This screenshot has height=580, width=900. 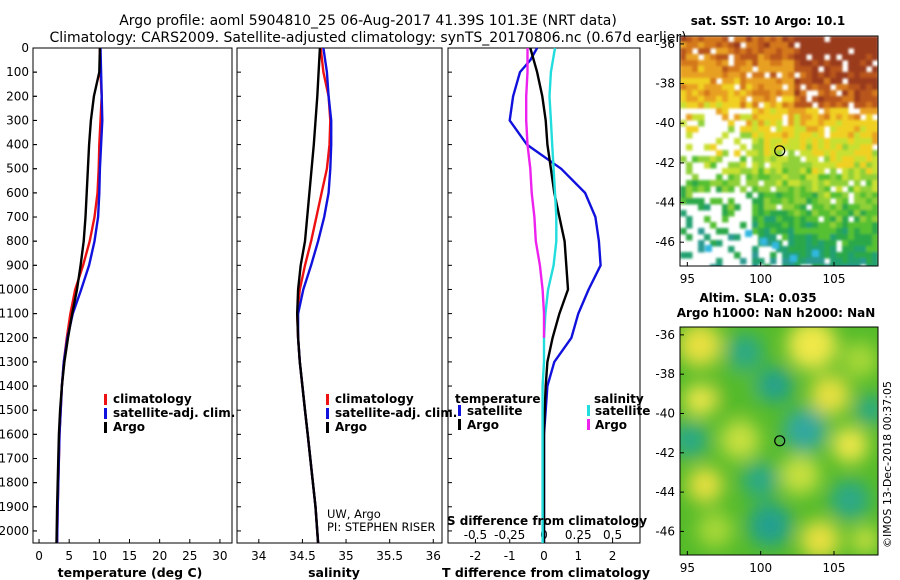 What do you see at coordinates (665, 123) in the screenshot?
I see `map-y-tick-label: -40` at bounding box center [665, 123].